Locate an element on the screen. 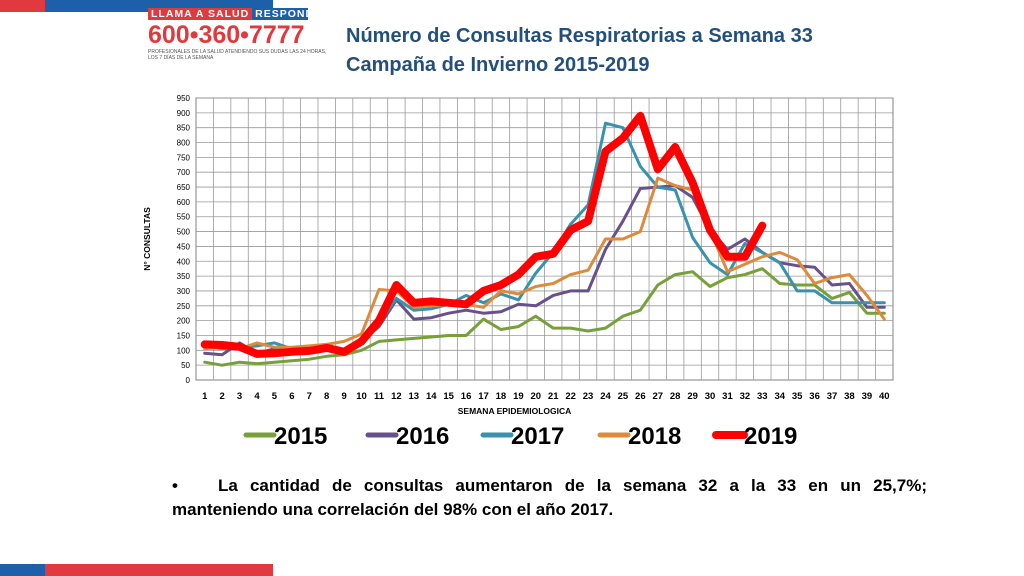  x-tick-label: 36 is located at coordinates (814, 396).